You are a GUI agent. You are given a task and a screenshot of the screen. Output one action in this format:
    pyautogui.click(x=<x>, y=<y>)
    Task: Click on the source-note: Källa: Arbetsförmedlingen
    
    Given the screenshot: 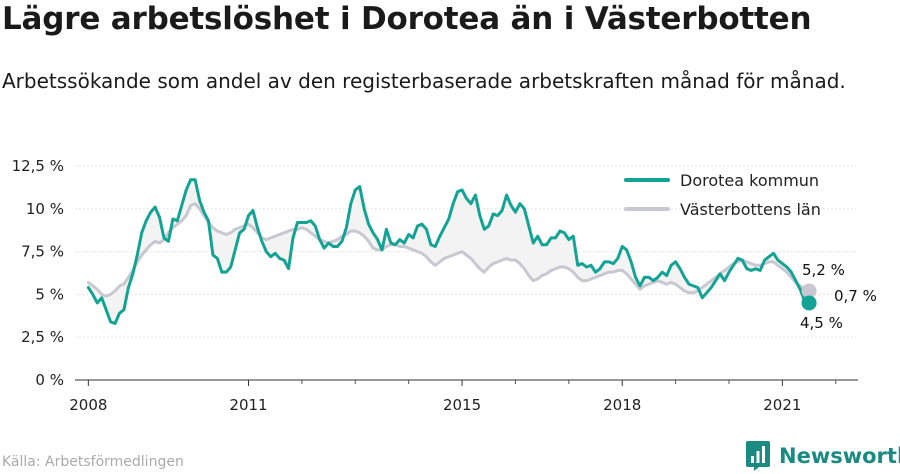 What is the action you would take?
    pyautogui.click(x=93, y=462)
    